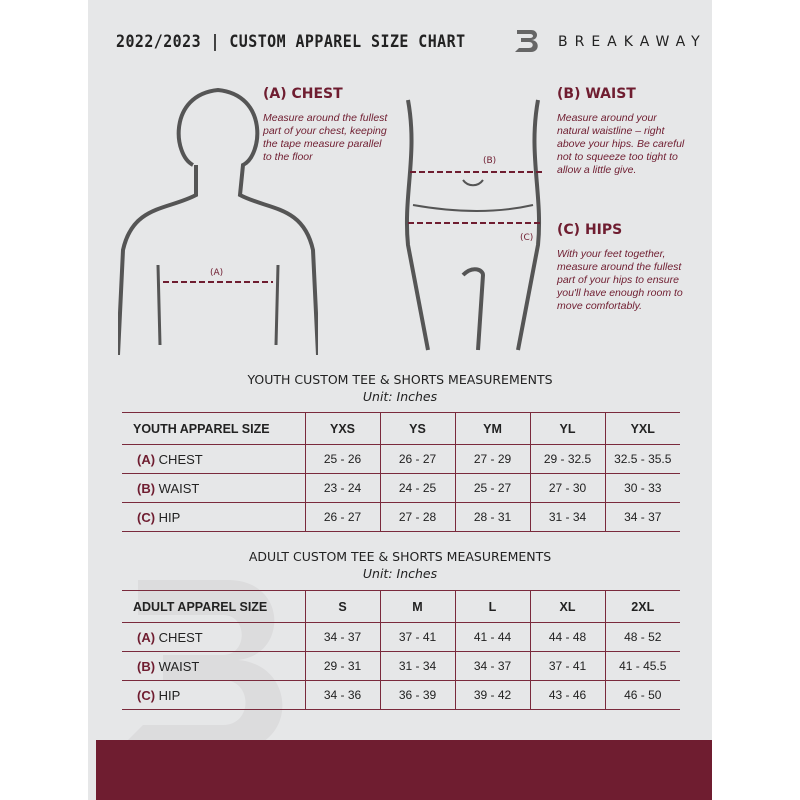 Image resolution: width=800 pixels, height=800 pixels. I want to click on page-title: 2022/2023 | CUSTOM APPAREL SIZE CHART, so click(291, 42).